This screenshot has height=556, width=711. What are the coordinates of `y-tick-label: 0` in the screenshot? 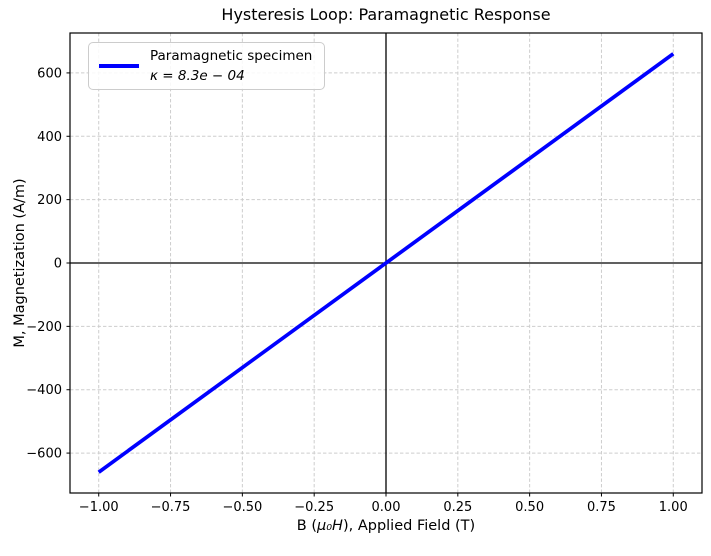 It's located at (58, 264).